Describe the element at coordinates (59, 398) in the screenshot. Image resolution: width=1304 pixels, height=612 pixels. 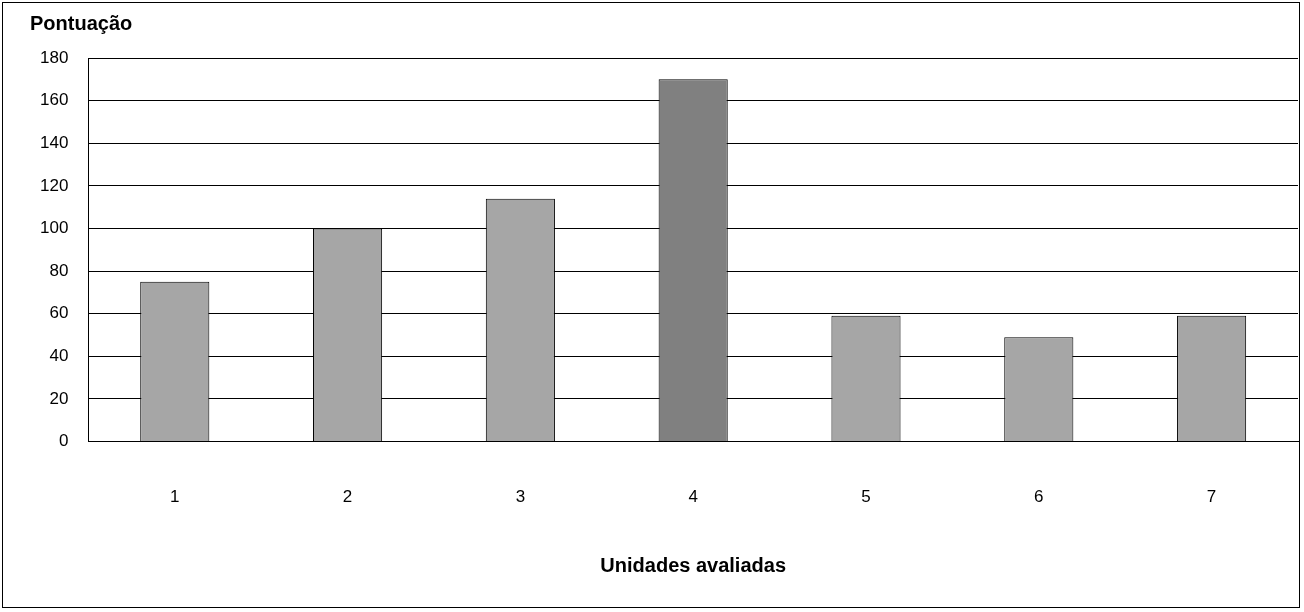
I see `y-tick-label: 20` at that location.